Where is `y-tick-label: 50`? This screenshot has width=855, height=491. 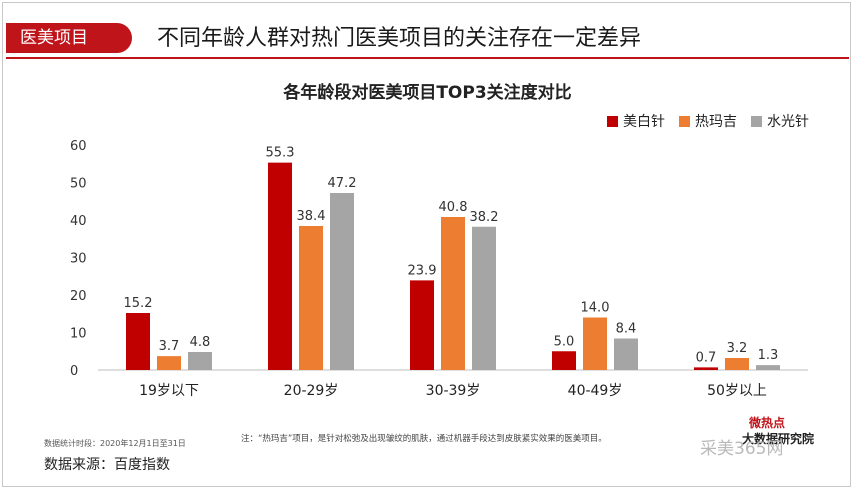 y-tick-label: 50 is located at coordinates (78, 184).